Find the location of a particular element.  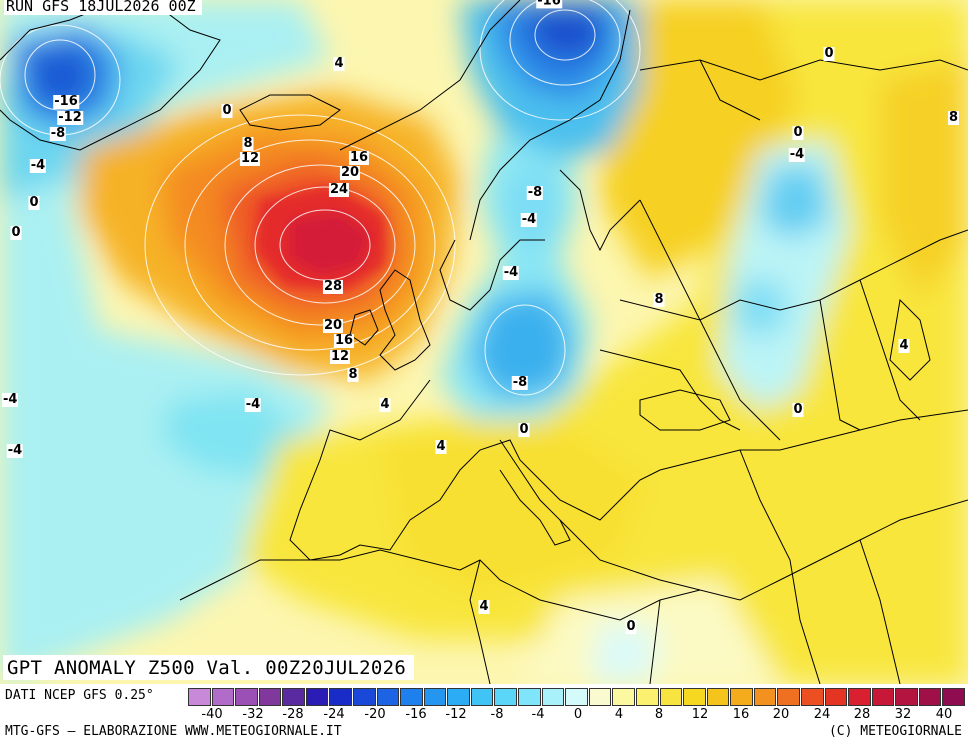

run-title: RUN GFS 18JUL2026 00Z is located at coordinates (103, 7).